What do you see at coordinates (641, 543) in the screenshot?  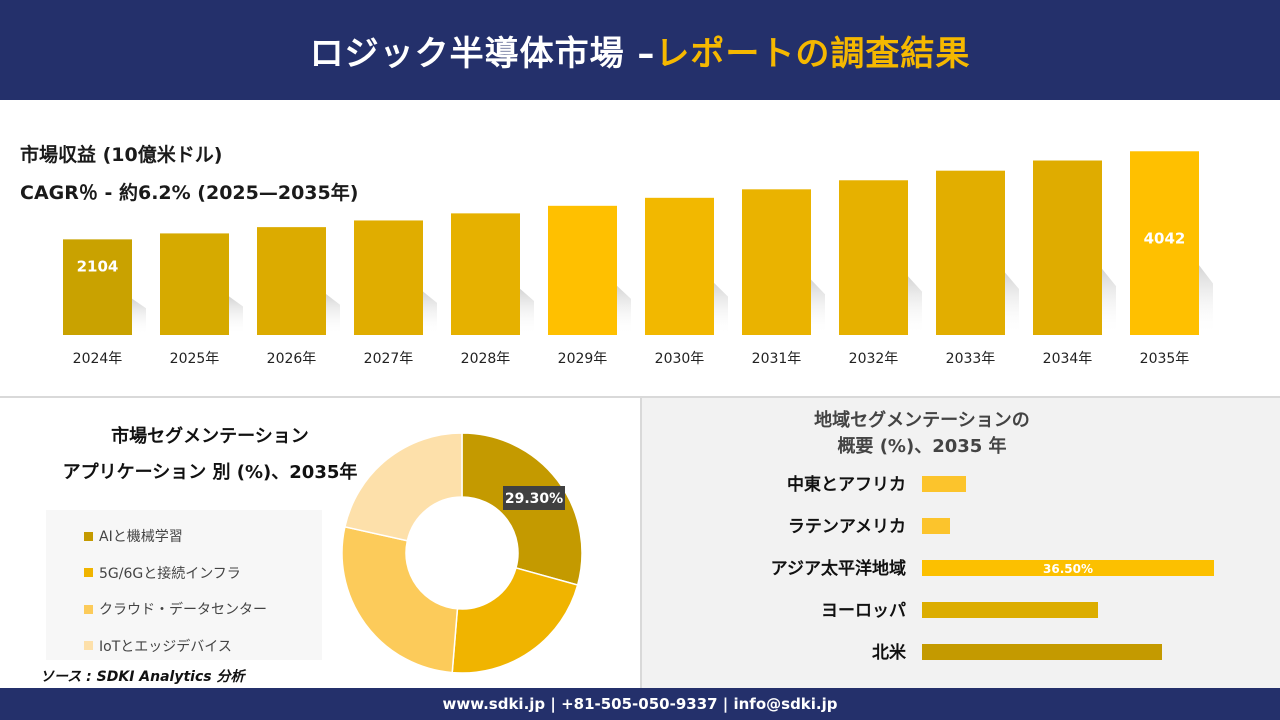 I see `vertical-divider` at bounding box center [641, 543].